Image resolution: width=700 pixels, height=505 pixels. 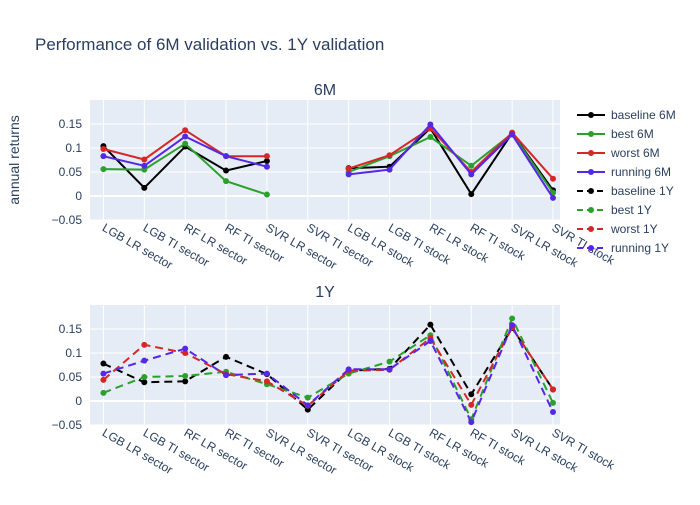 I want to click on legend-label: best 6M, so click(x=632, y=134).